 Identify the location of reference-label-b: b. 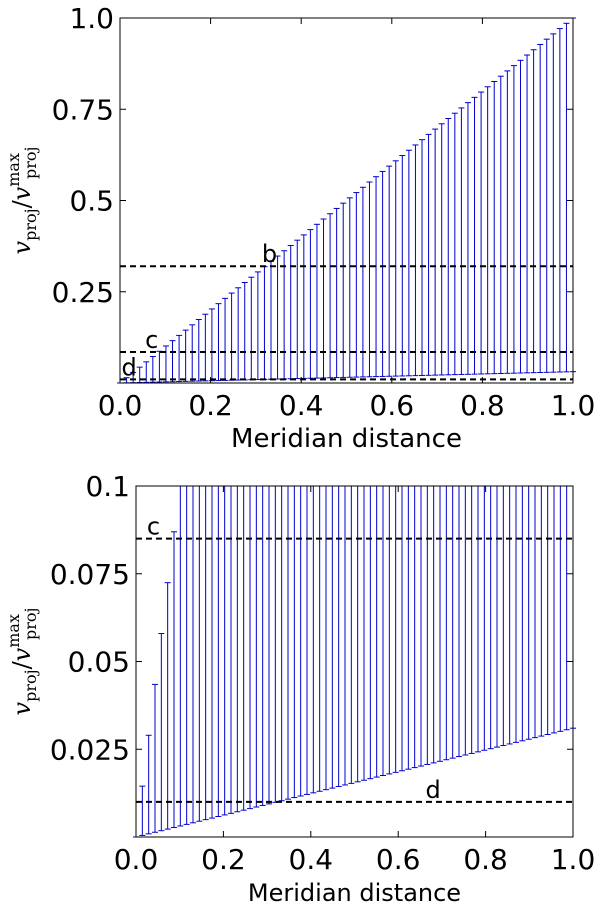
(269, 254).